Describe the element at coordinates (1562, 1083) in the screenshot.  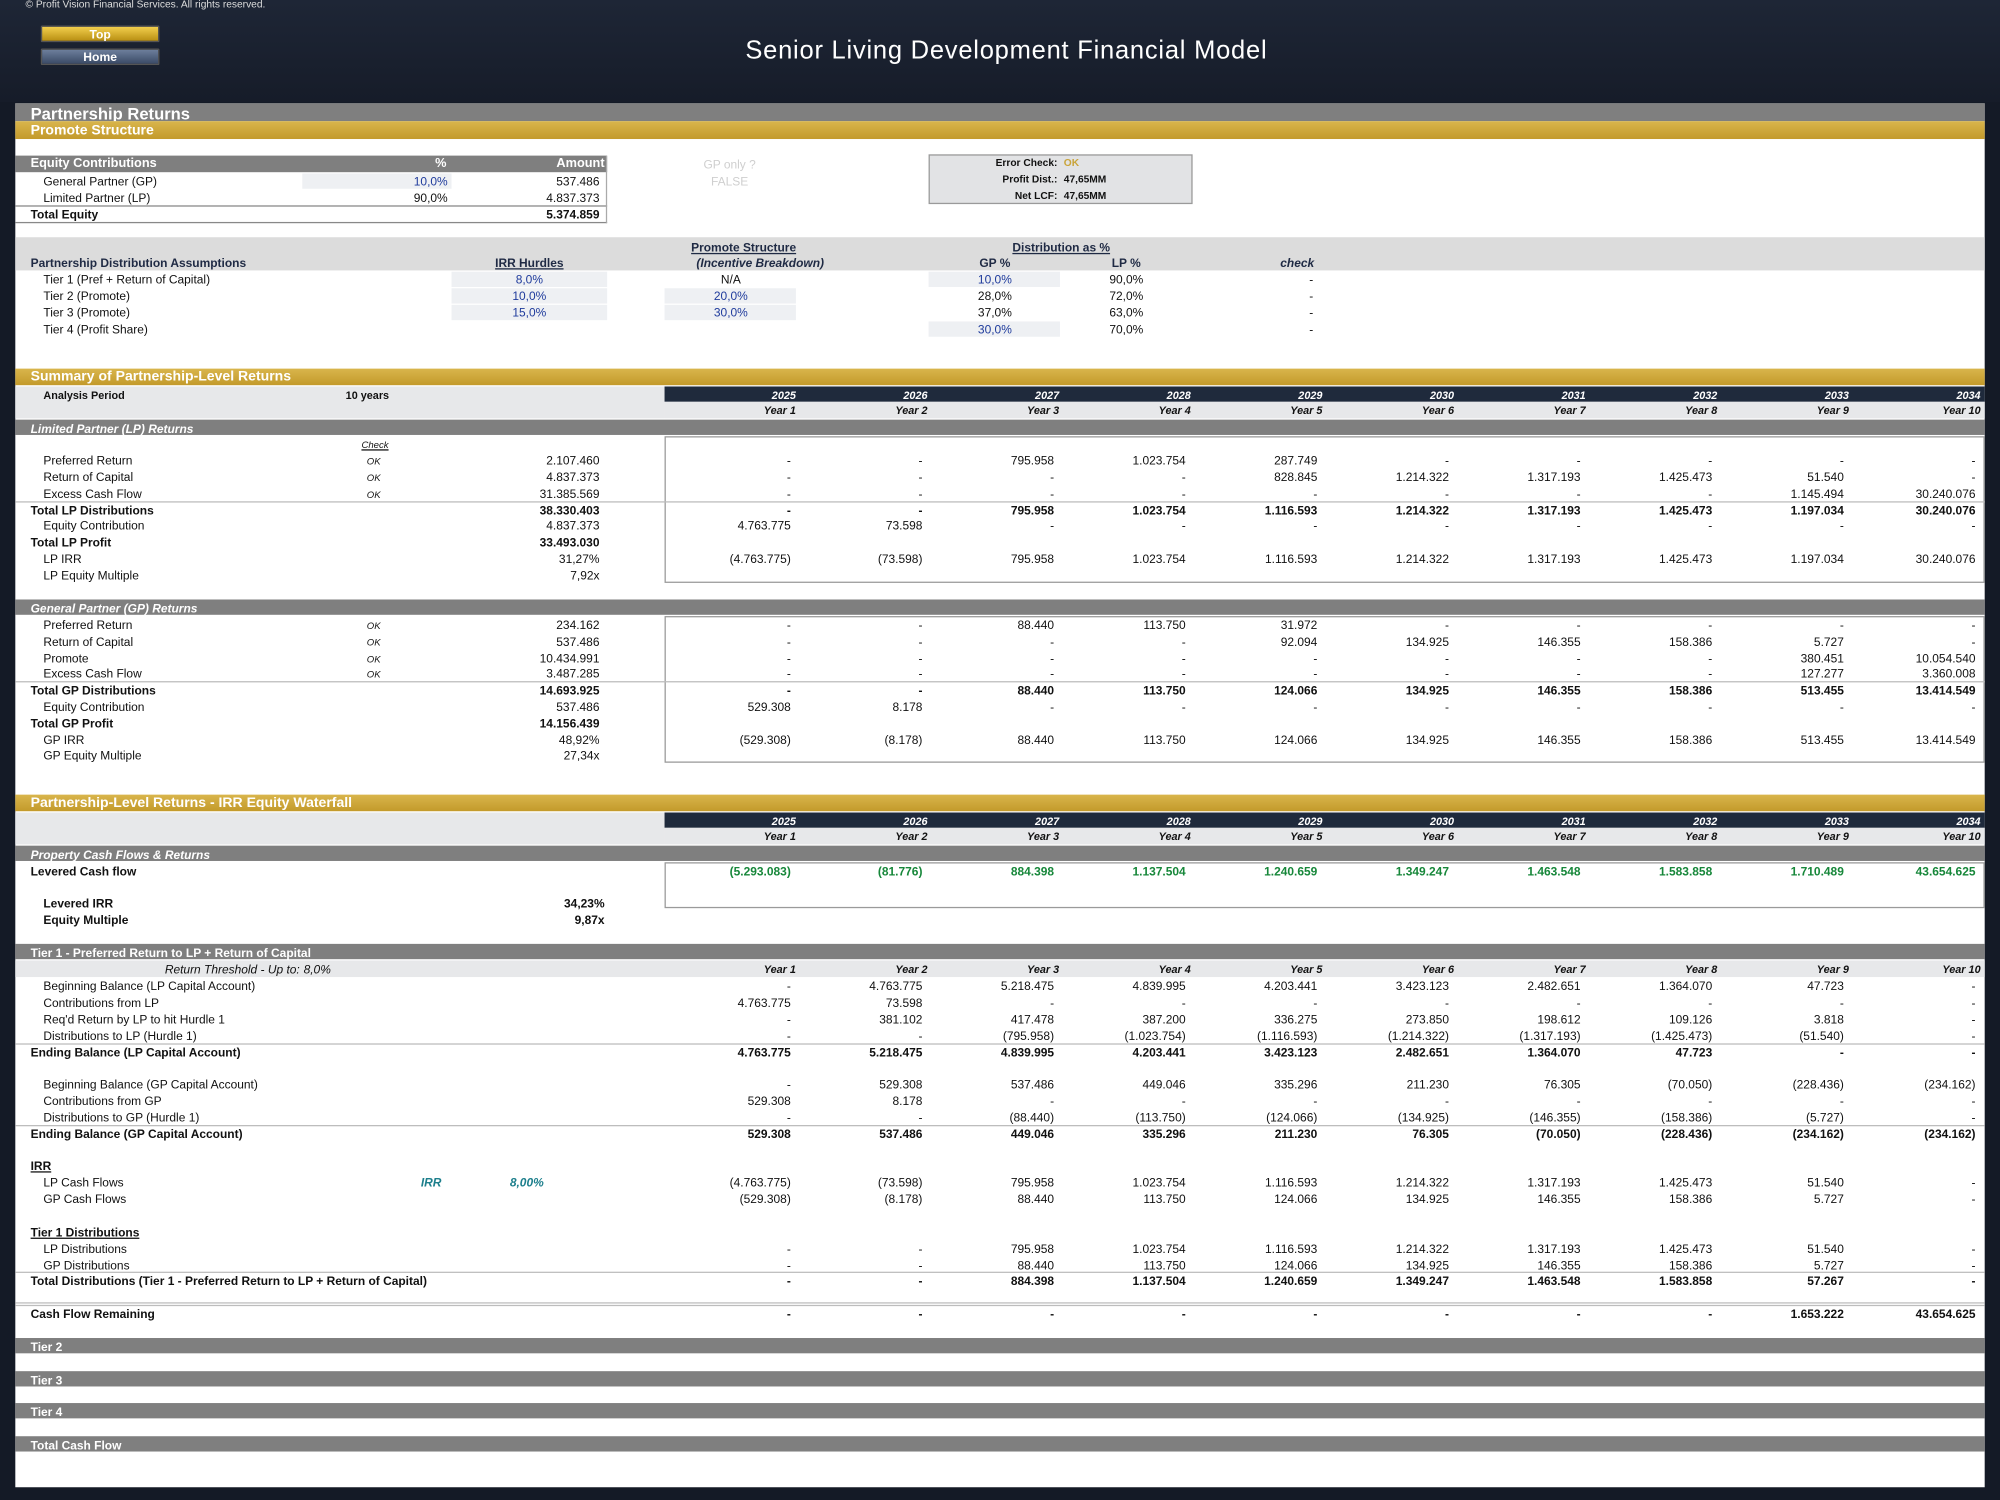
I see `cell: 76.305` at that location.